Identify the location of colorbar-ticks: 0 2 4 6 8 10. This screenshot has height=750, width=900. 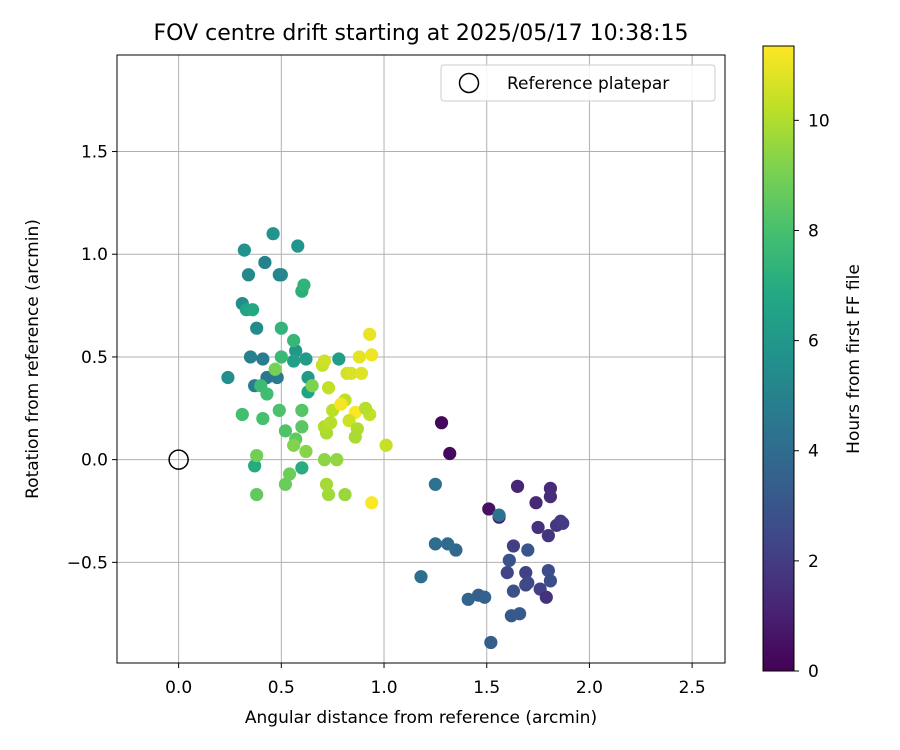
(812, 396).